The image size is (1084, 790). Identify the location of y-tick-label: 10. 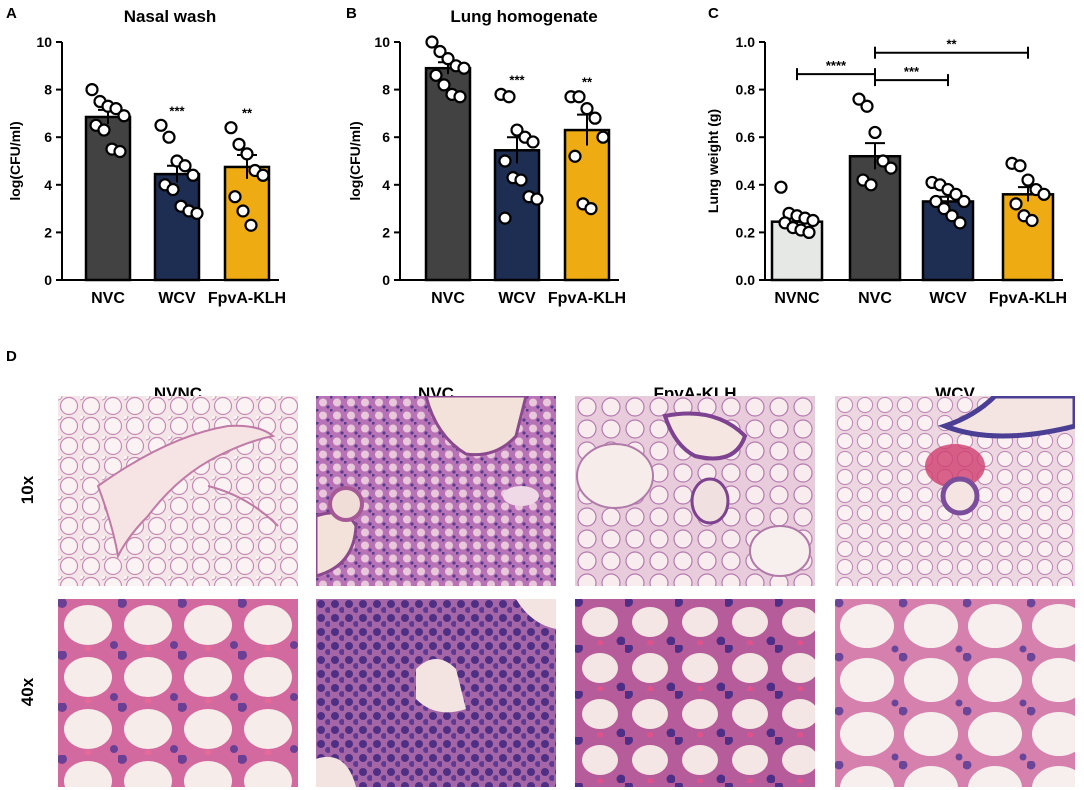
(382, 42).